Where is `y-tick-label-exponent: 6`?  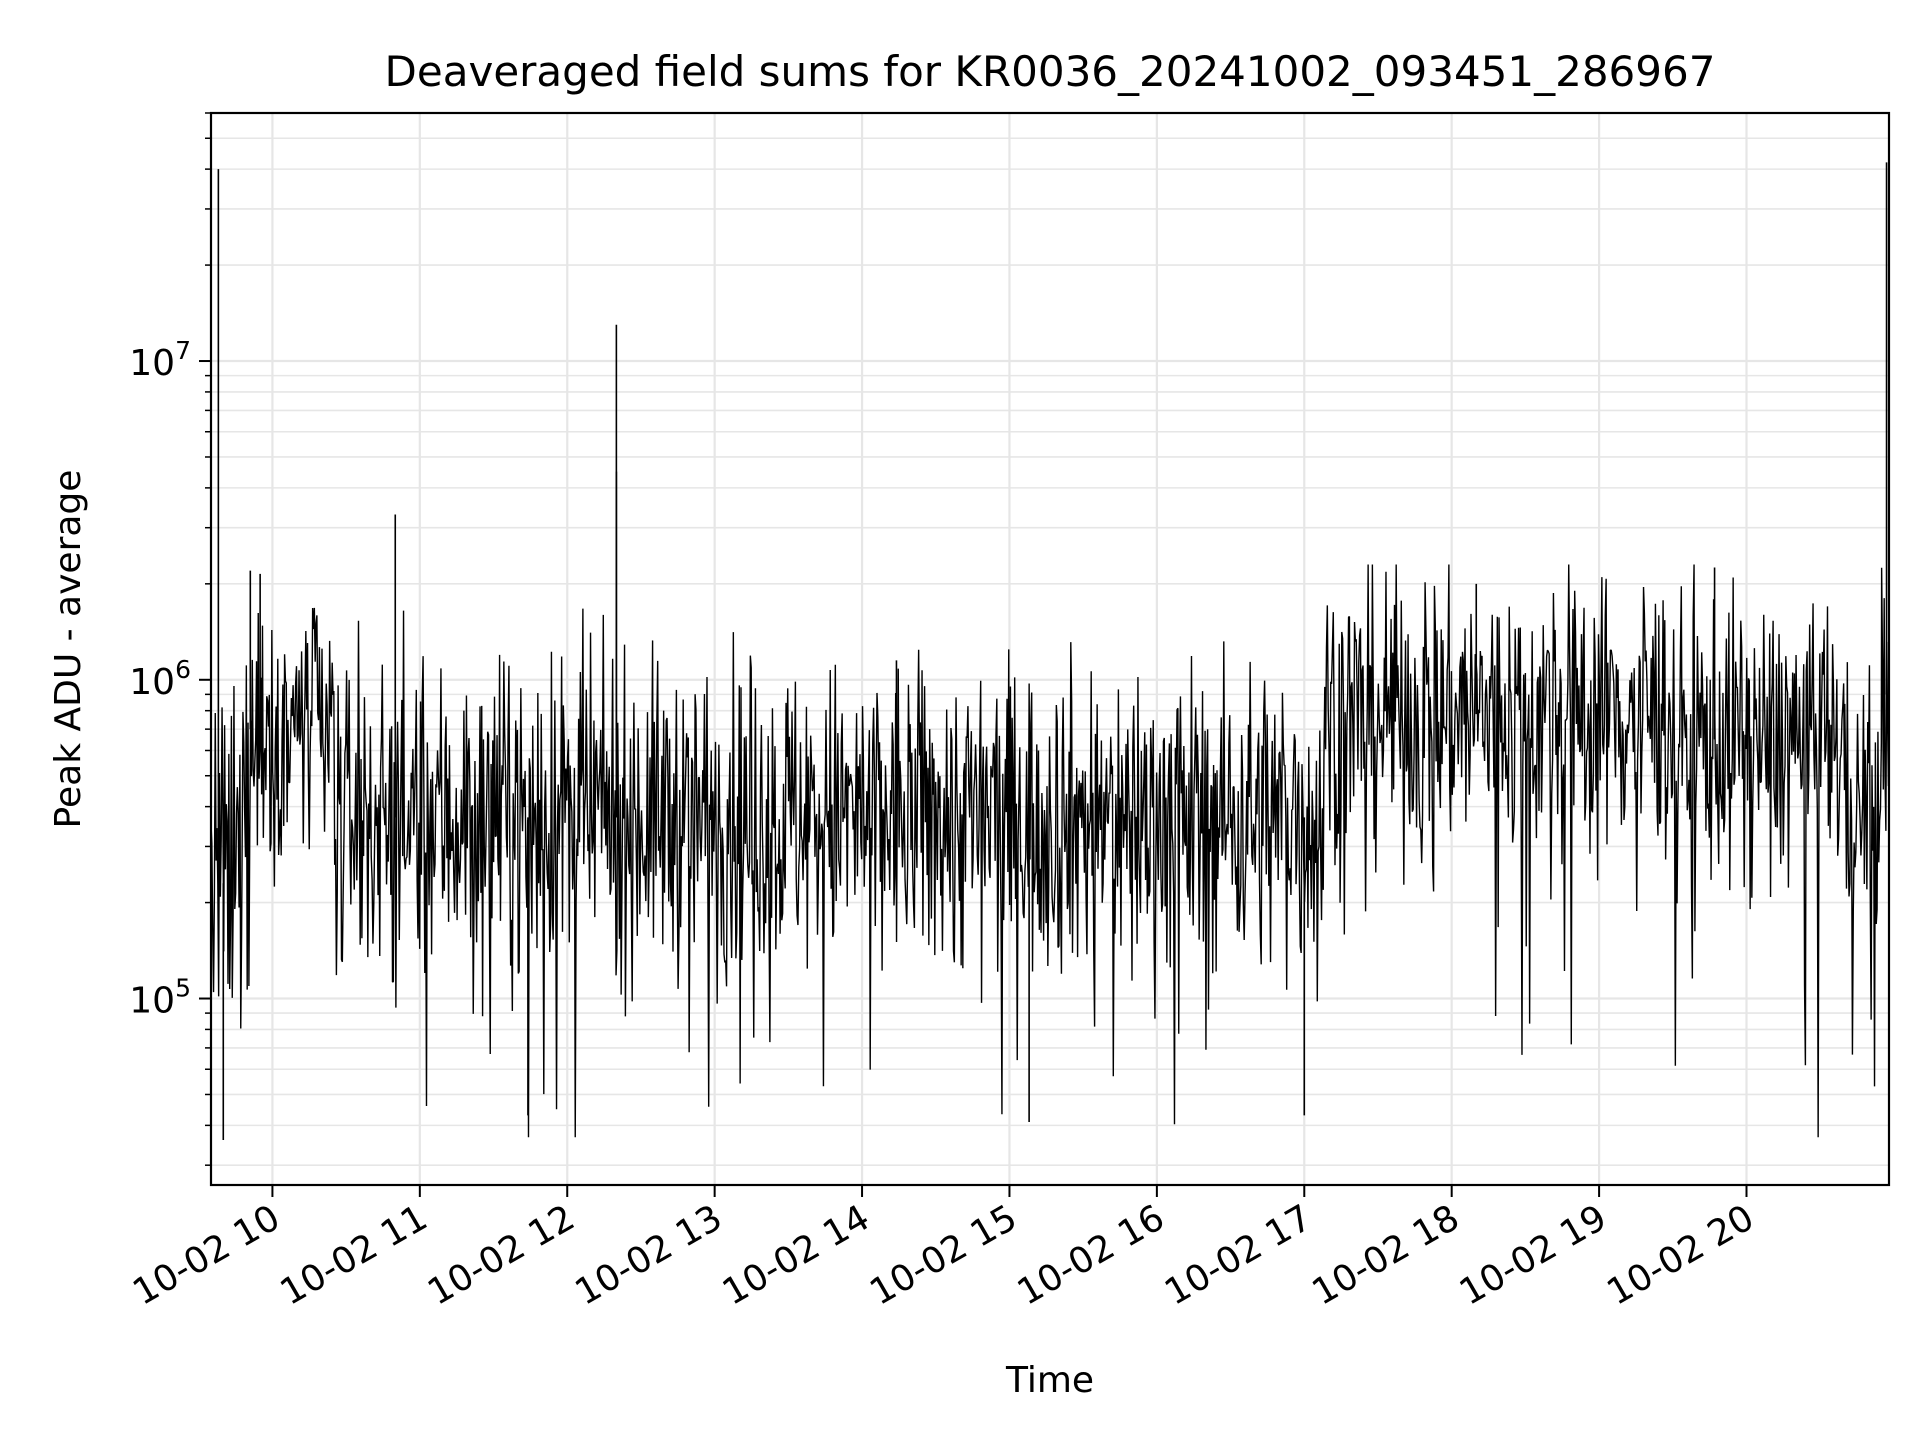 y-tick-label-exponent: 6 is located at coordinates (183, 669).